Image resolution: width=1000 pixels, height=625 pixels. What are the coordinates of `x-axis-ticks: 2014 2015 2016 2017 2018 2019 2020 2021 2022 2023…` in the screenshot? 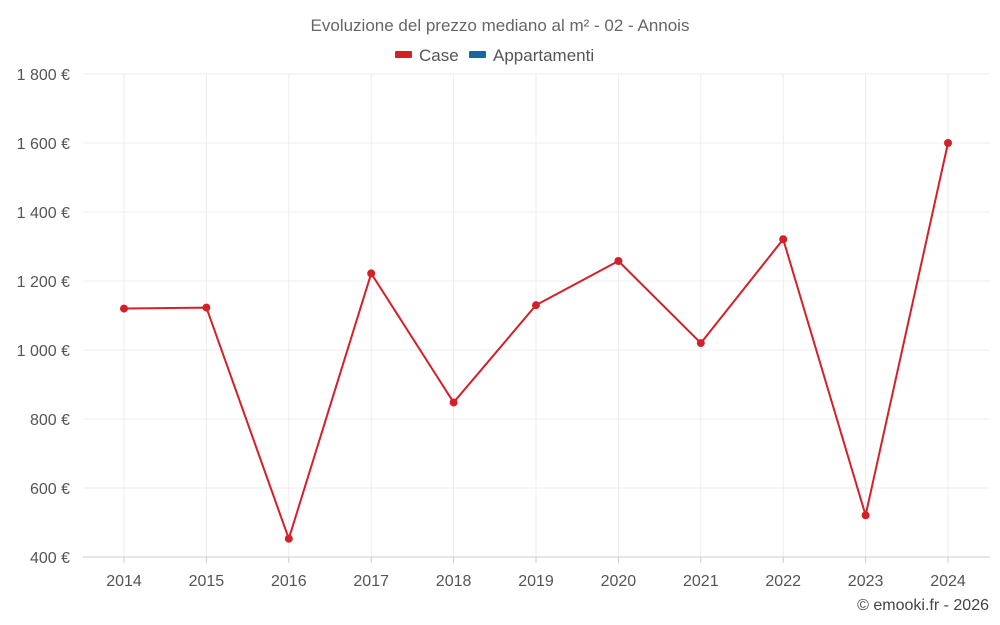 It's located at (536, 573).